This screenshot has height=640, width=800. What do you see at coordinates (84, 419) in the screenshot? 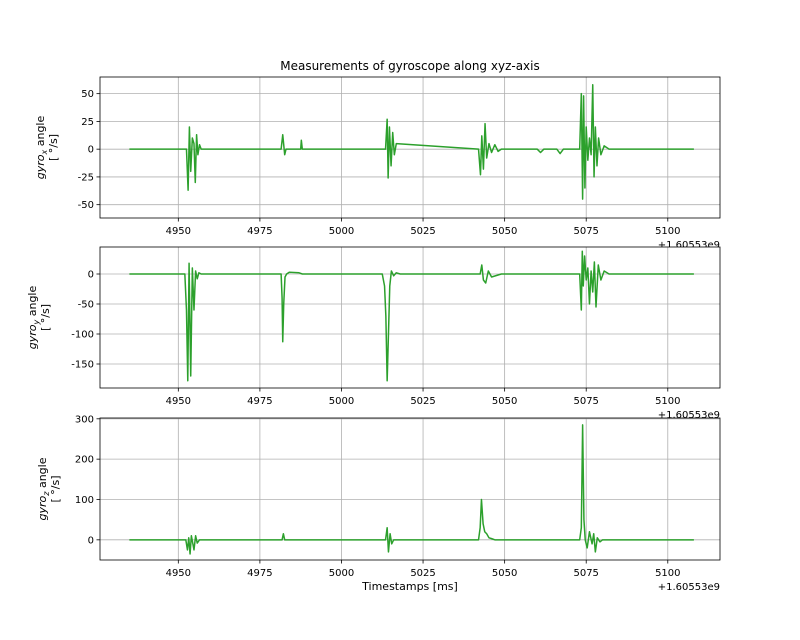
I see `y-tick-label: 300` at bounding box center [84, 419].